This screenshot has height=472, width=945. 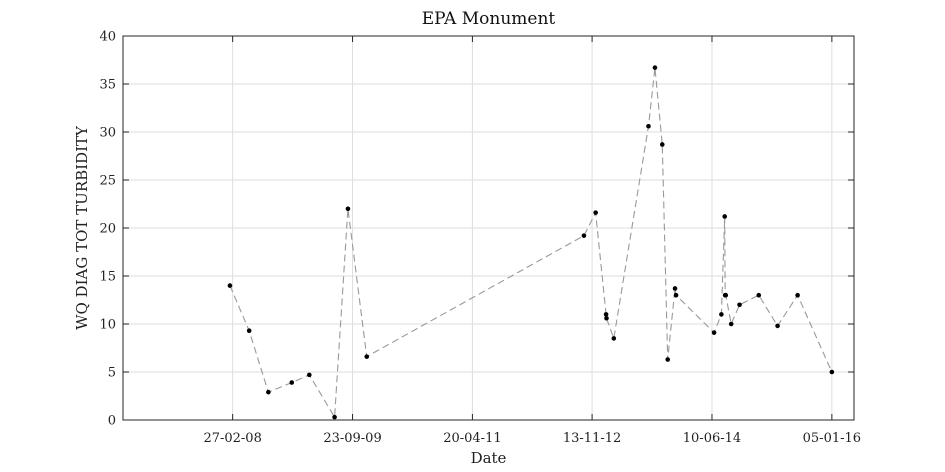 I want to click on y-tick-label: 20, so click(x=107, y=229).